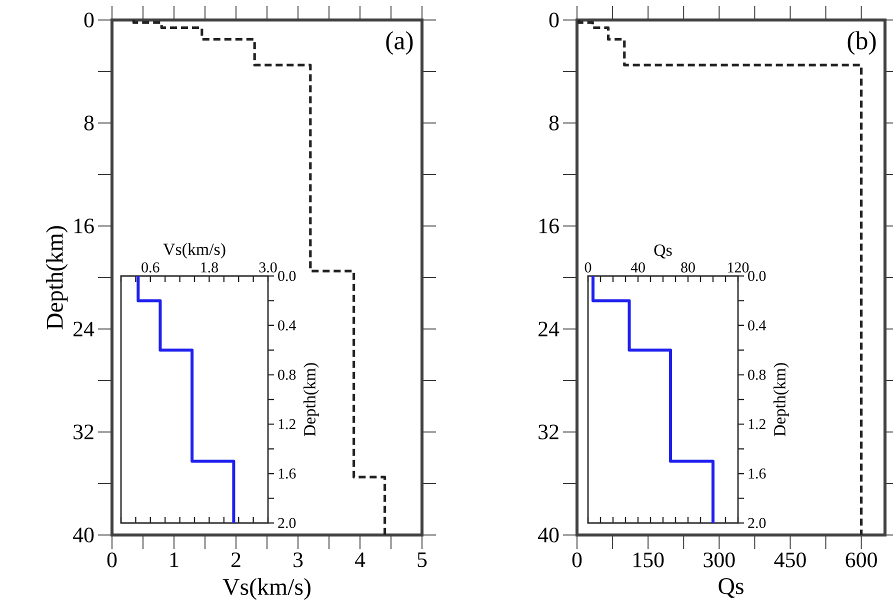  What do you see at coordinates (268, 267) in the screenshot?
I see `x-tick-label: 3.0` at bounding box center [268, 267].